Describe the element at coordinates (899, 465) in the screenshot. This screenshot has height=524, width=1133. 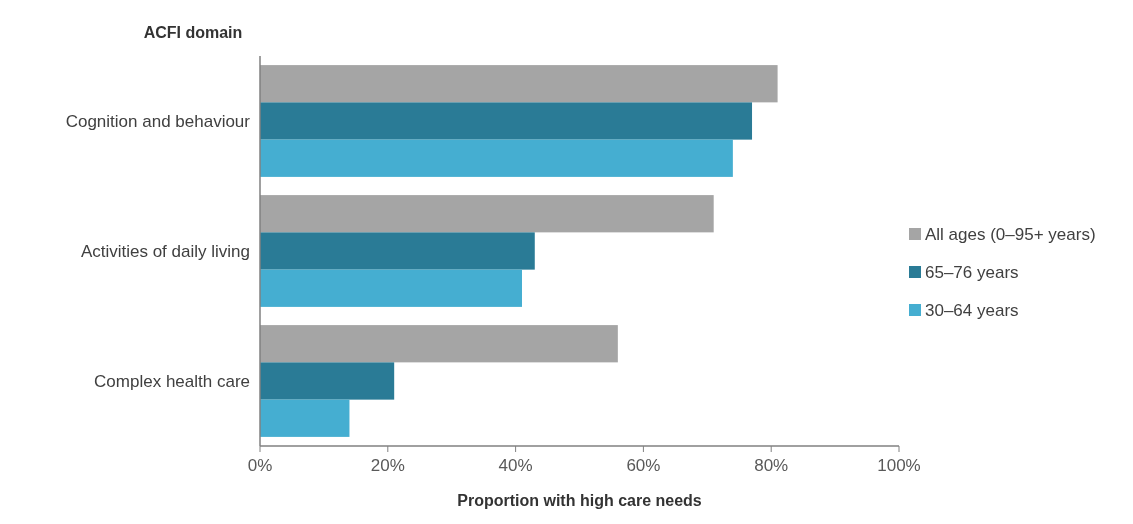
I see `x-tick-label: 100%` at that location.